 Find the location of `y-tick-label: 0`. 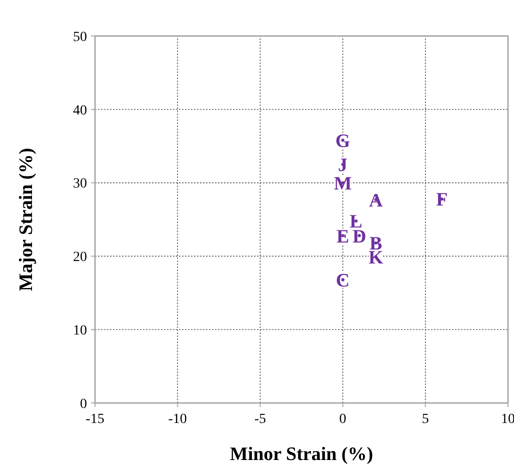

y-tick-label: 0 is located at coordinates (83, 404).